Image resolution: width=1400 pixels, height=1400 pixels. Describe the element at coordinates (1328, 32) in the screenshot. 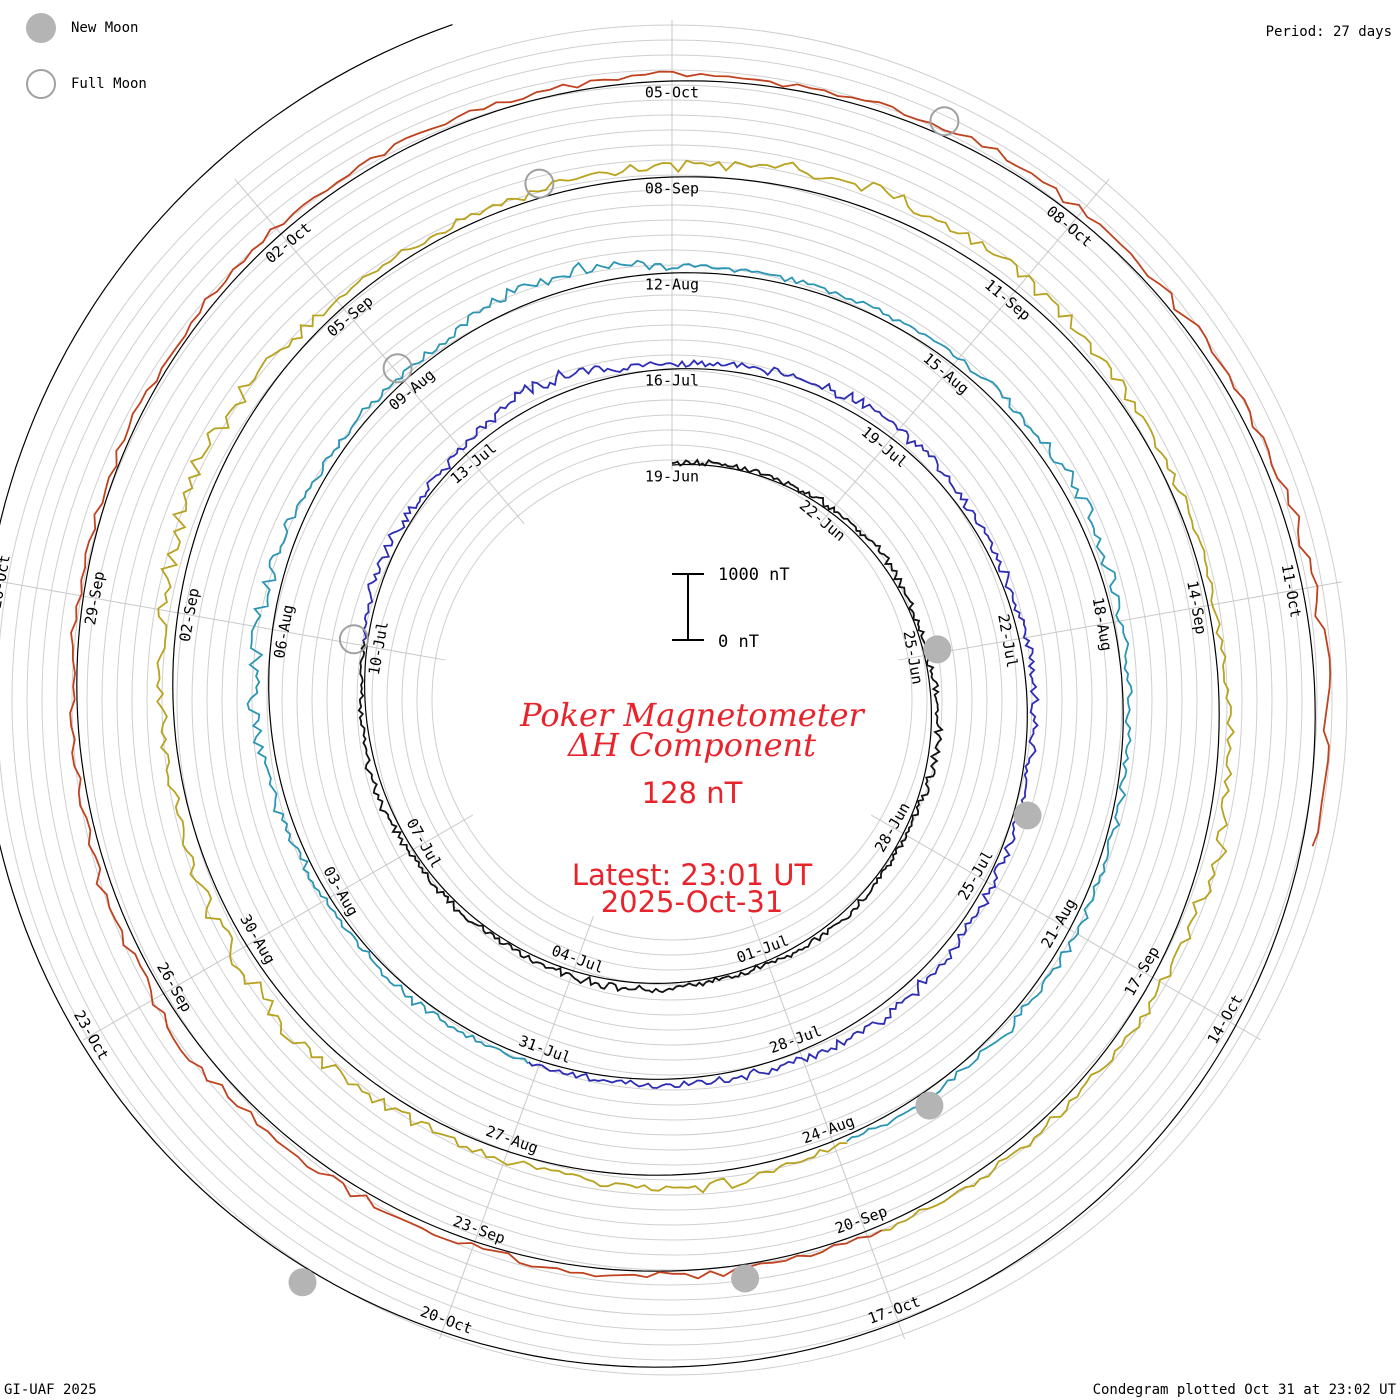

I see `period-label: Period: 27 days` at that location.